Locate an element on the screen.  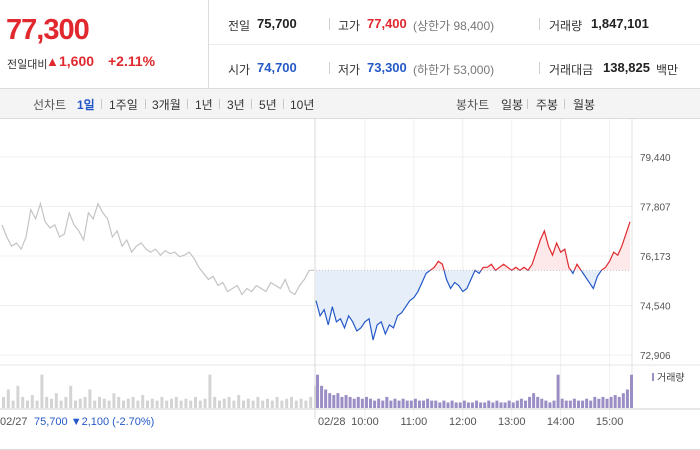
up-area-fill is located at coordinates (473, 246).